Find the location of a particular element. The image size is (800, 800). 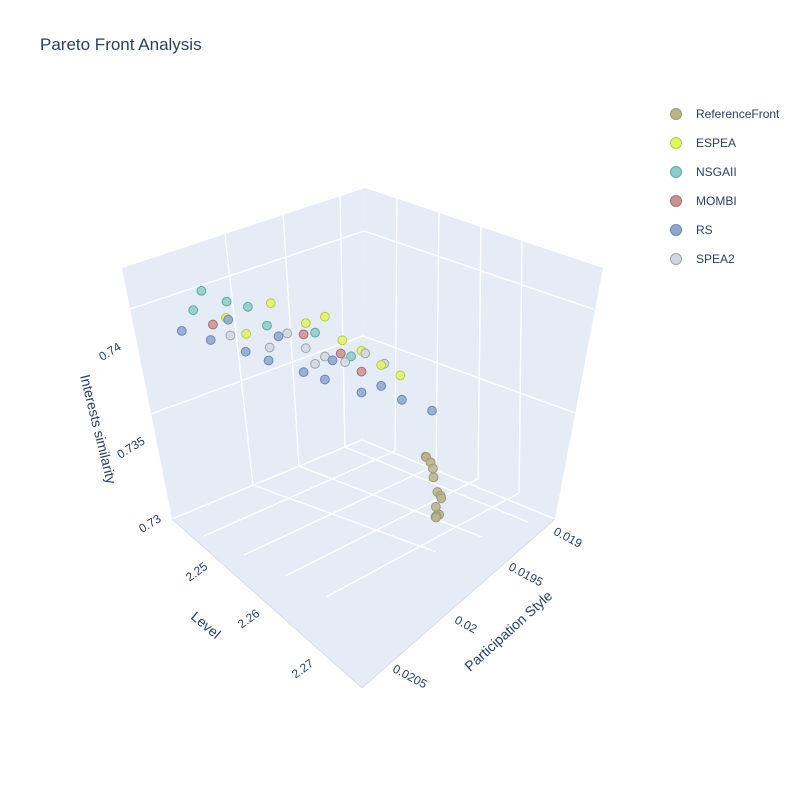

xz-wall is located at coordinates (482, 353).